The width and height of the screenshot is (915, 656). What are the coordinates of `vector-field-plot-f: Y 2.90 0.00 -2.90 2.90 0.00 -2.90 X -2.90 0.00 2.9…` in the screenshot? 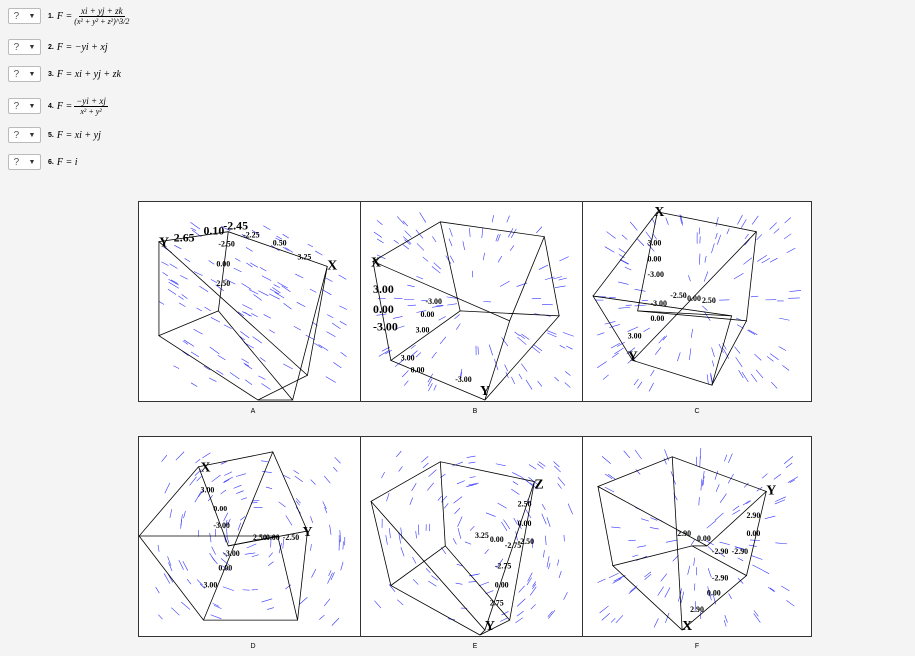 It's located at (697, 536).